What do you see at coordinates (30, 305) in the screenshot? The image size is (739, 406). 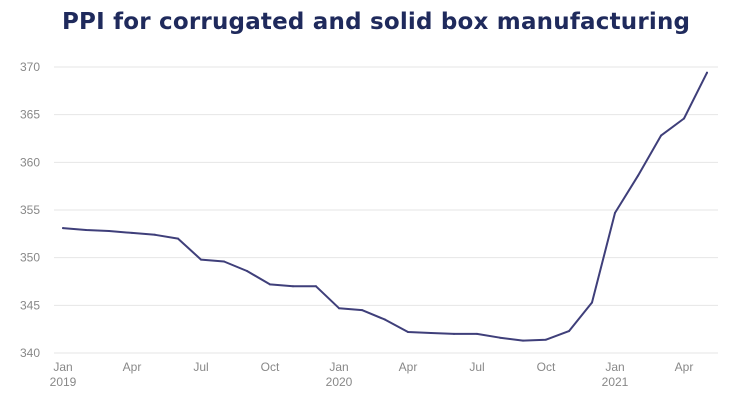 I see `y-tick-label: 345` at bounding box center [30, 305].